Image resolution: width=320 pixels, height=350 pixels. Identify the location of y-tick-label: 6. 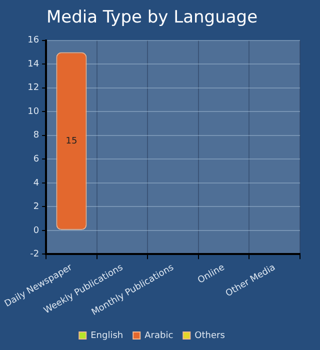
(36, 159).